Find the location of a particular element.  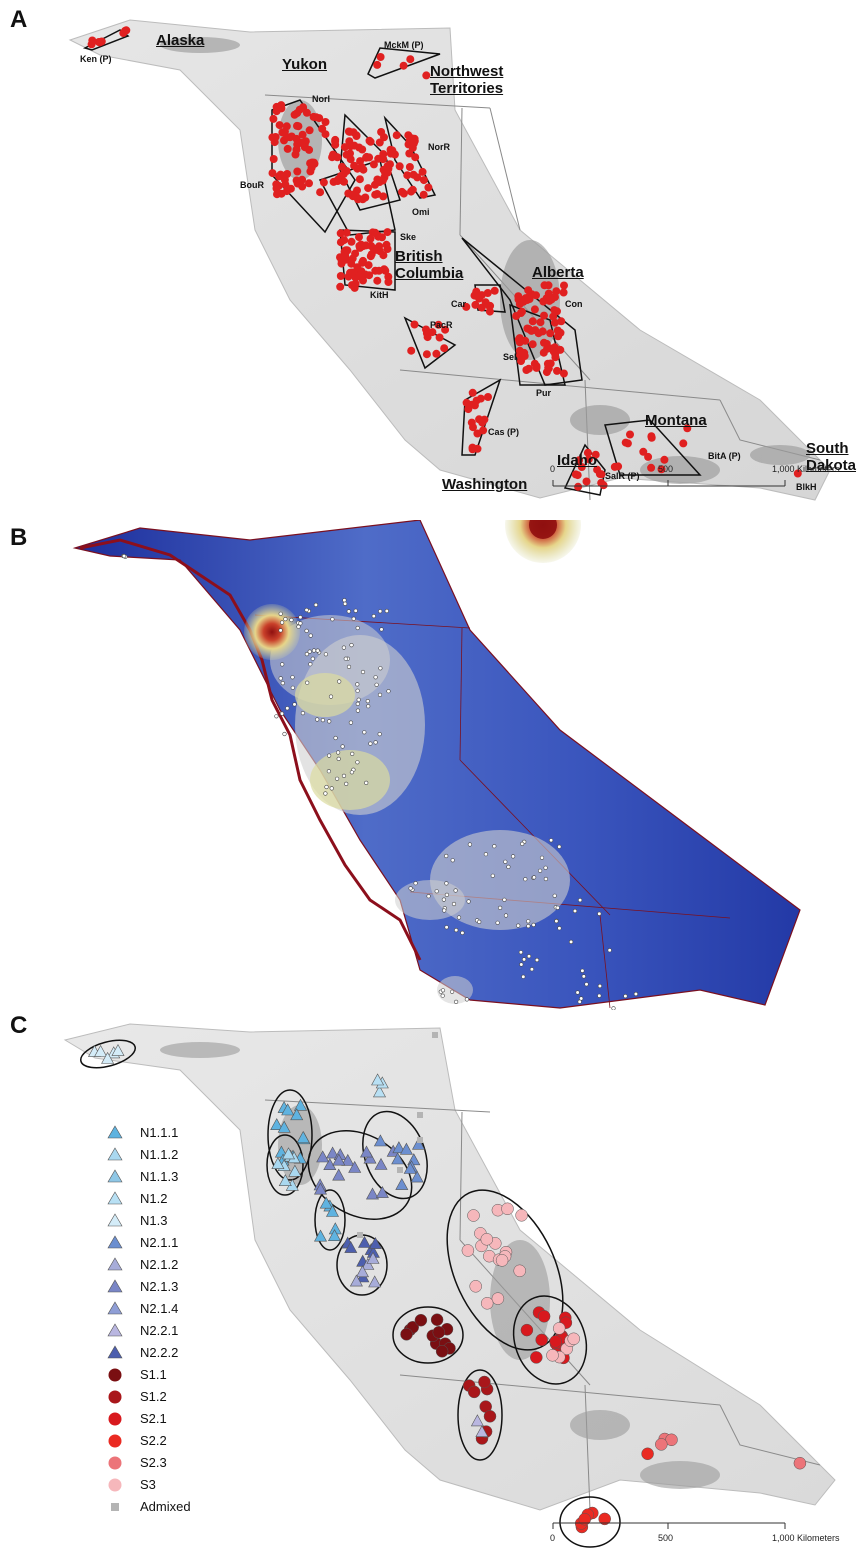

poly-bita is located at coordinates (653, 447).